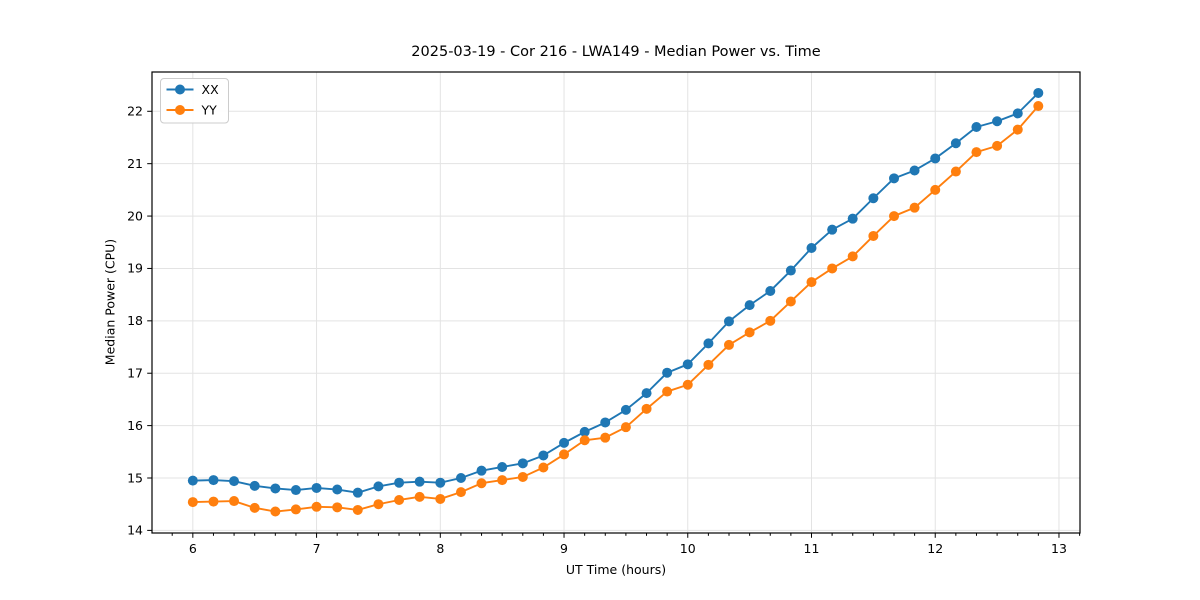 The height and width of the screenshot is (600, 1200). Describe the element at coordinates (135, 373) in the screenshot. I see `y-tick-label: 17` at that location.